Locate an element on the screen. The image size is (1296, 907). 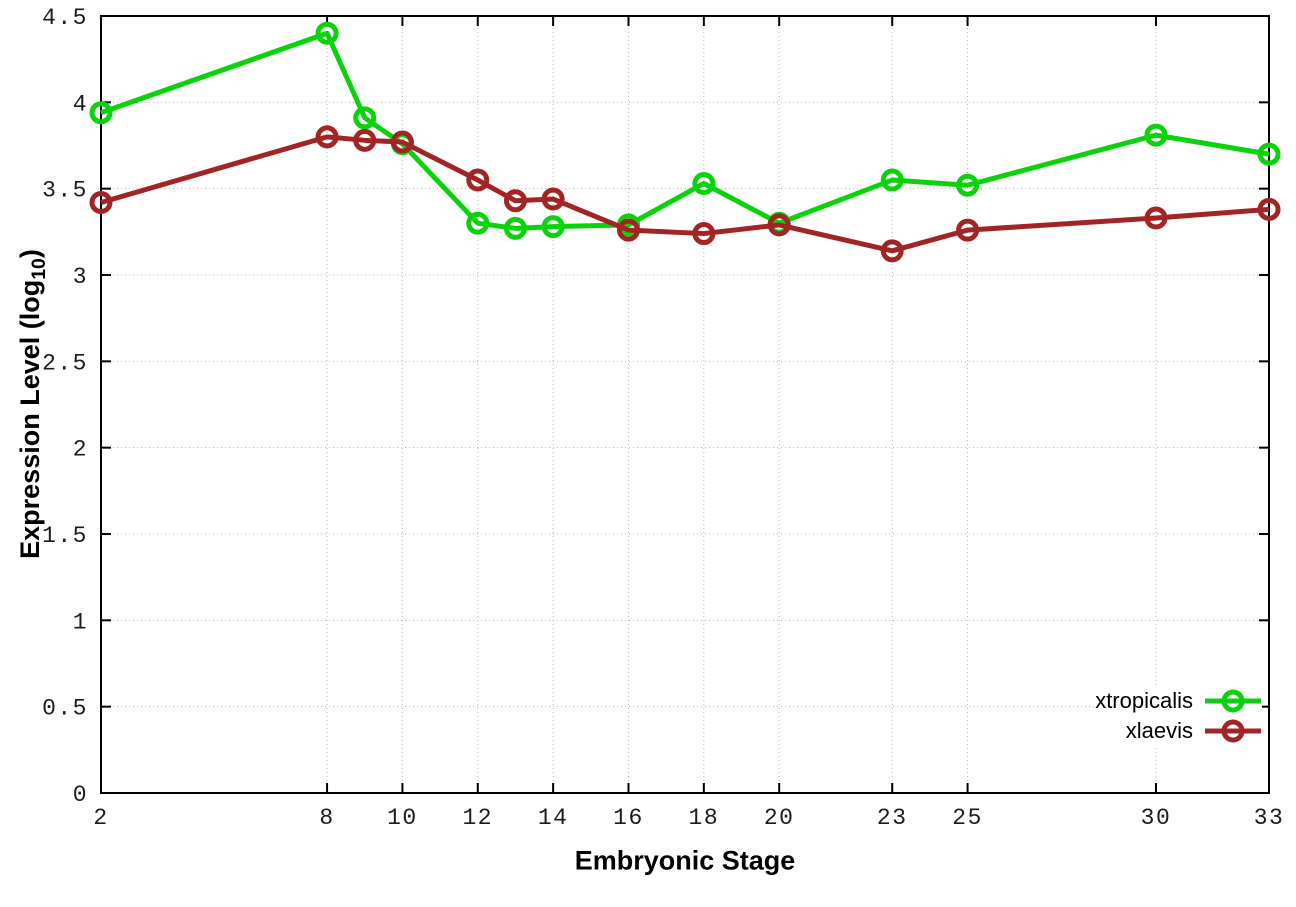
y-tick-label-3.5: 3.5 is located at coordinates (65, 191).